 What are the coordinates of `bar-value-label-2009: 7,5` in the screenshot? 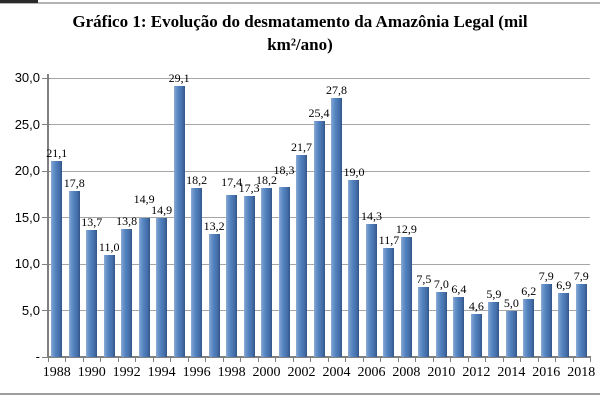 It's located at (424, 279).